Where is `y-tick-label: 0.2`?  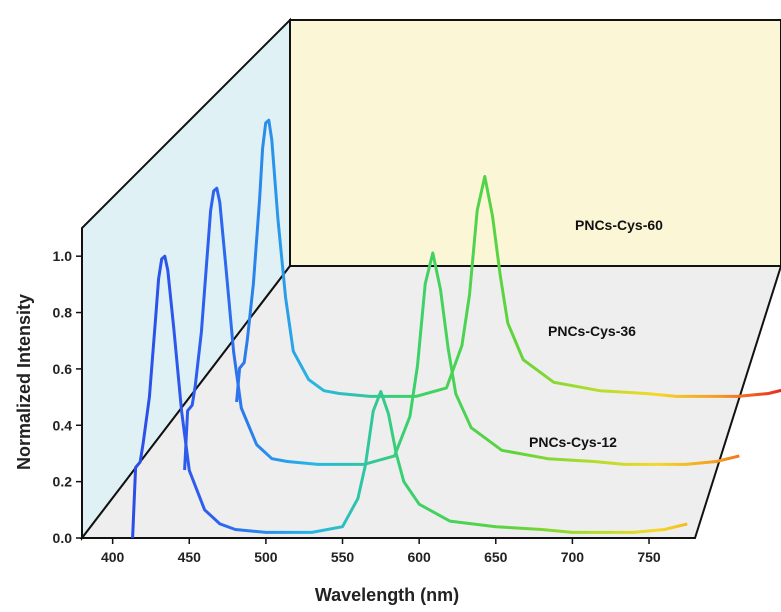 y-tick-label: 0.2 is located at coordinates (63, 482).